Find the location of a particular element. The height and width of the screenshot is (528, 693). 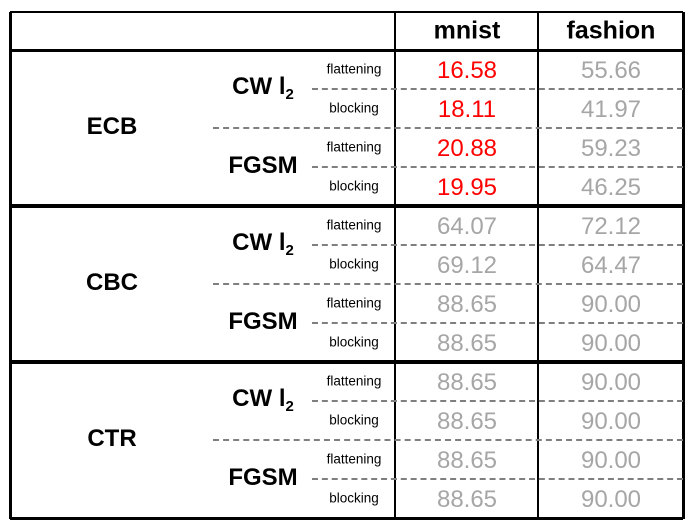

column-header-fashion: fashion is located at coordinates (611, 30).